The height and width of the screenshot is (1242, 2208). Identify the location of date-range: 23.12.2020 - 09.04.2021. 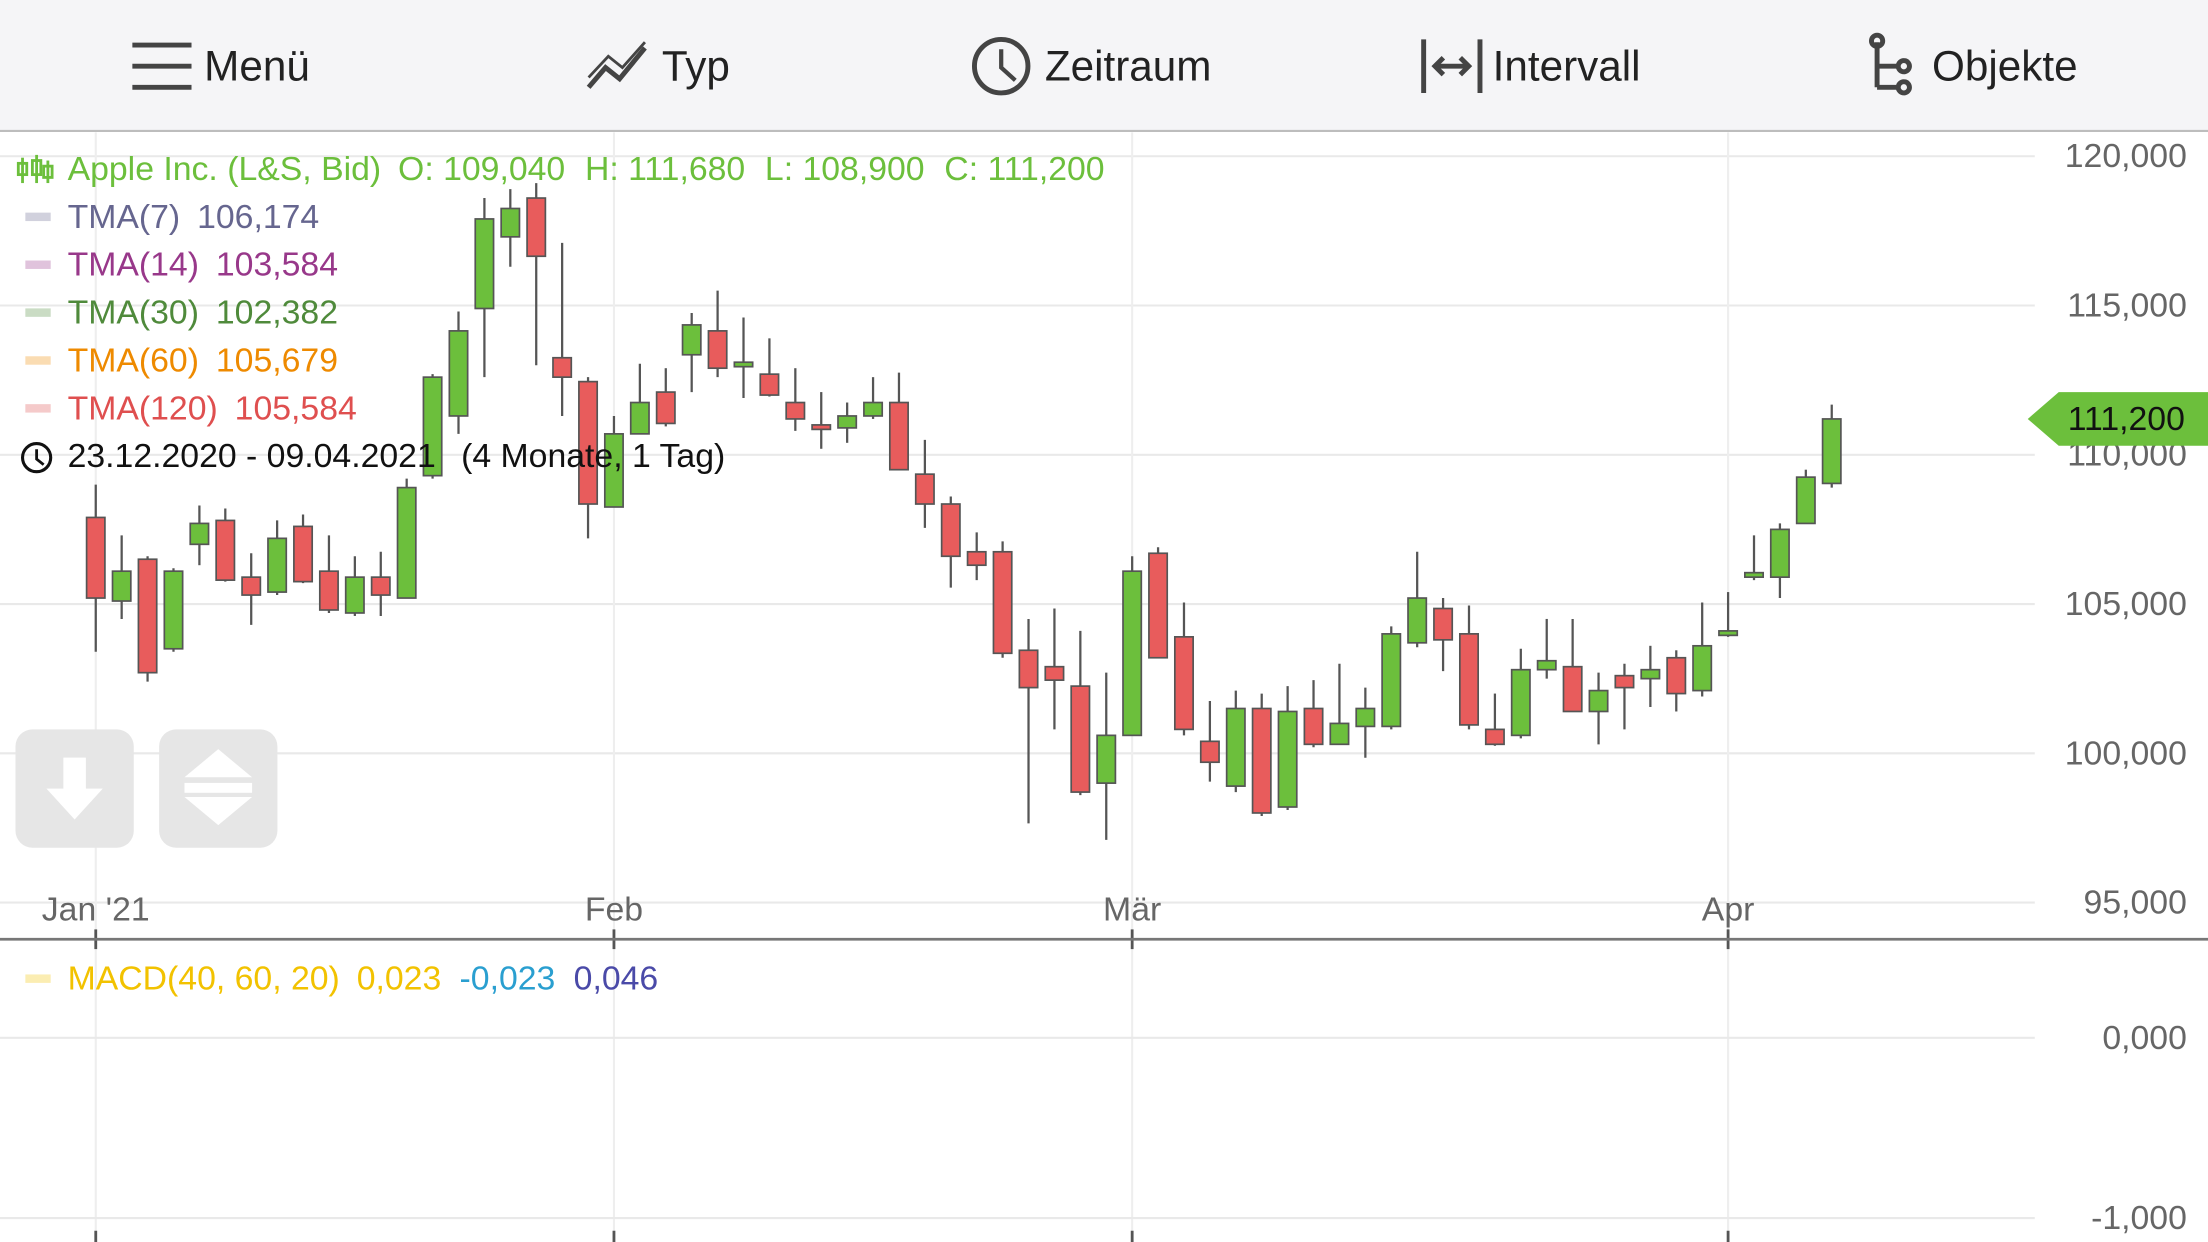
(252, 456).